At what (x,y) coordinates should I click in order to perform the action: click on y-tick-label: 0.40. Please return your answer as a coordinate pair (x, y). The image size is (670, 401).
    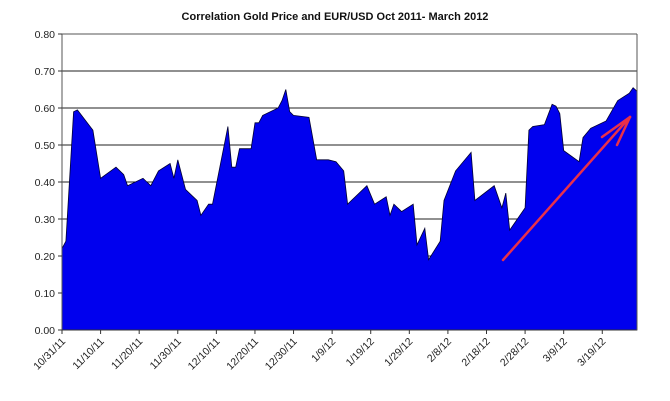
    Looking at the image, I should click on (45, 183).